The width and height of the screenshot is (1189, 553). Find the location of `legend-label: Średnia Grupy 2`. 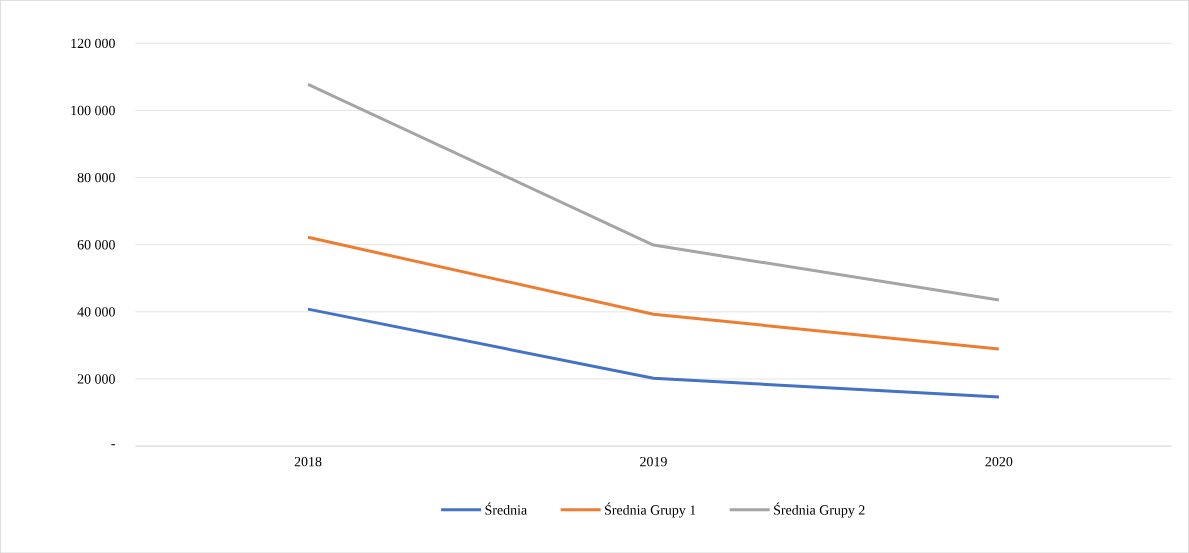

legend-label: Średnia Grupy 2 is located at coordinates (819, 510).